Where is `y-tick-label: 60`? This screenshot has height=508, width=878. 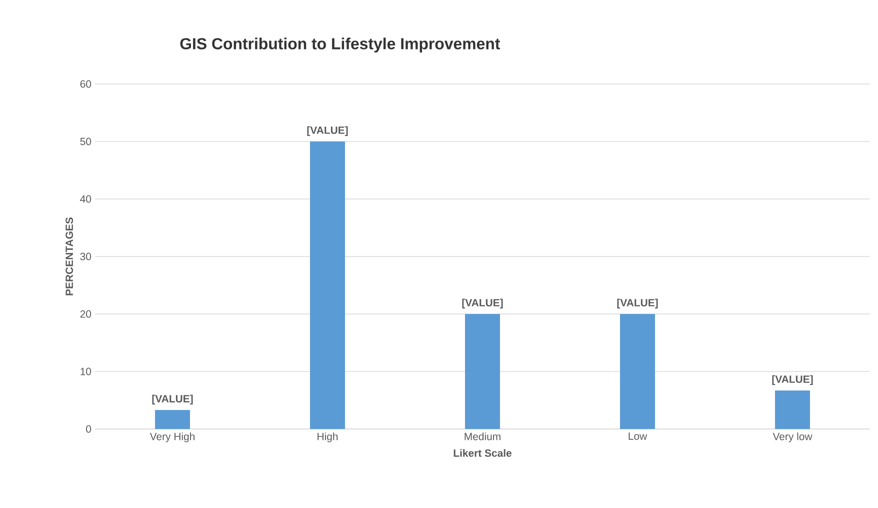 y-tick-label: 60 is located at coordinates (86, 84).